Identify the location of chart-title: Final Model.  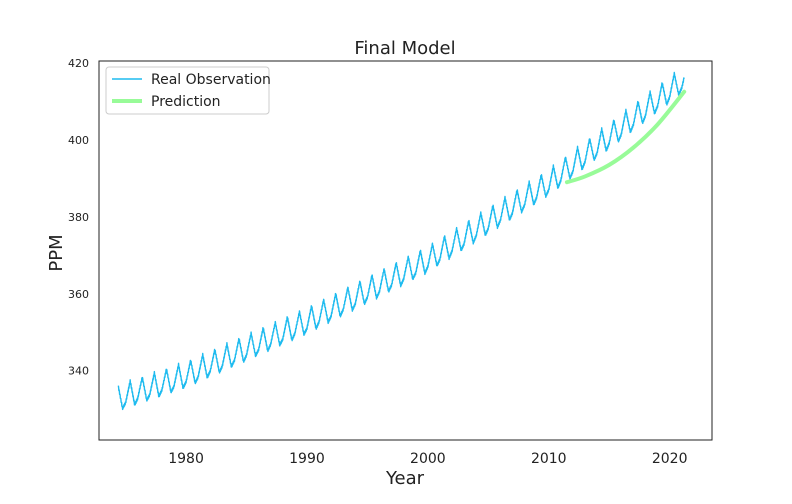
(404, 48).